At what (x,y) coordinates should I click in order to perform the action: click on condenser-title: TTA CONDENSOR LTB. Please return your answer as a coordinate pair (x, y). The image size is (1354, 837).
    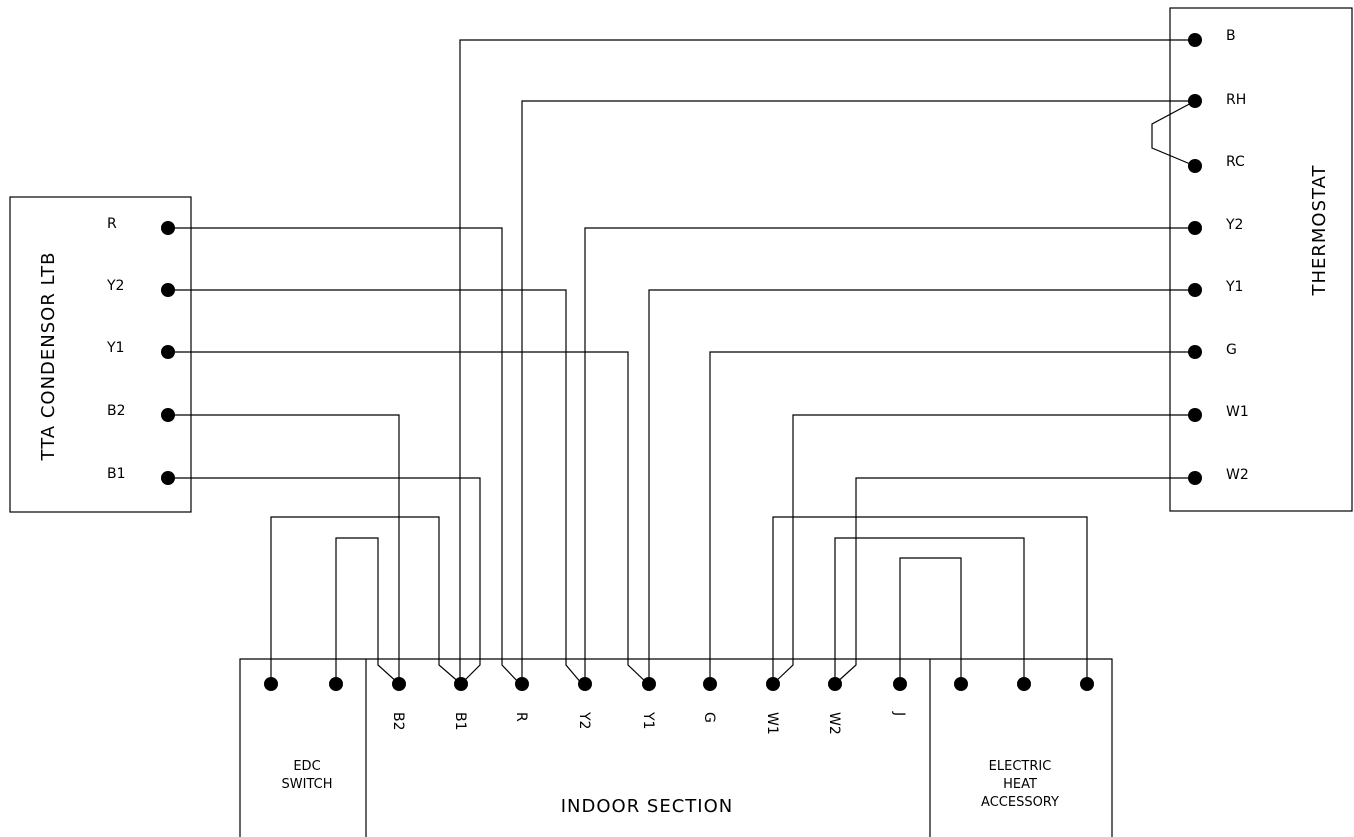
    Looking at the image, I should click on (48, 357).